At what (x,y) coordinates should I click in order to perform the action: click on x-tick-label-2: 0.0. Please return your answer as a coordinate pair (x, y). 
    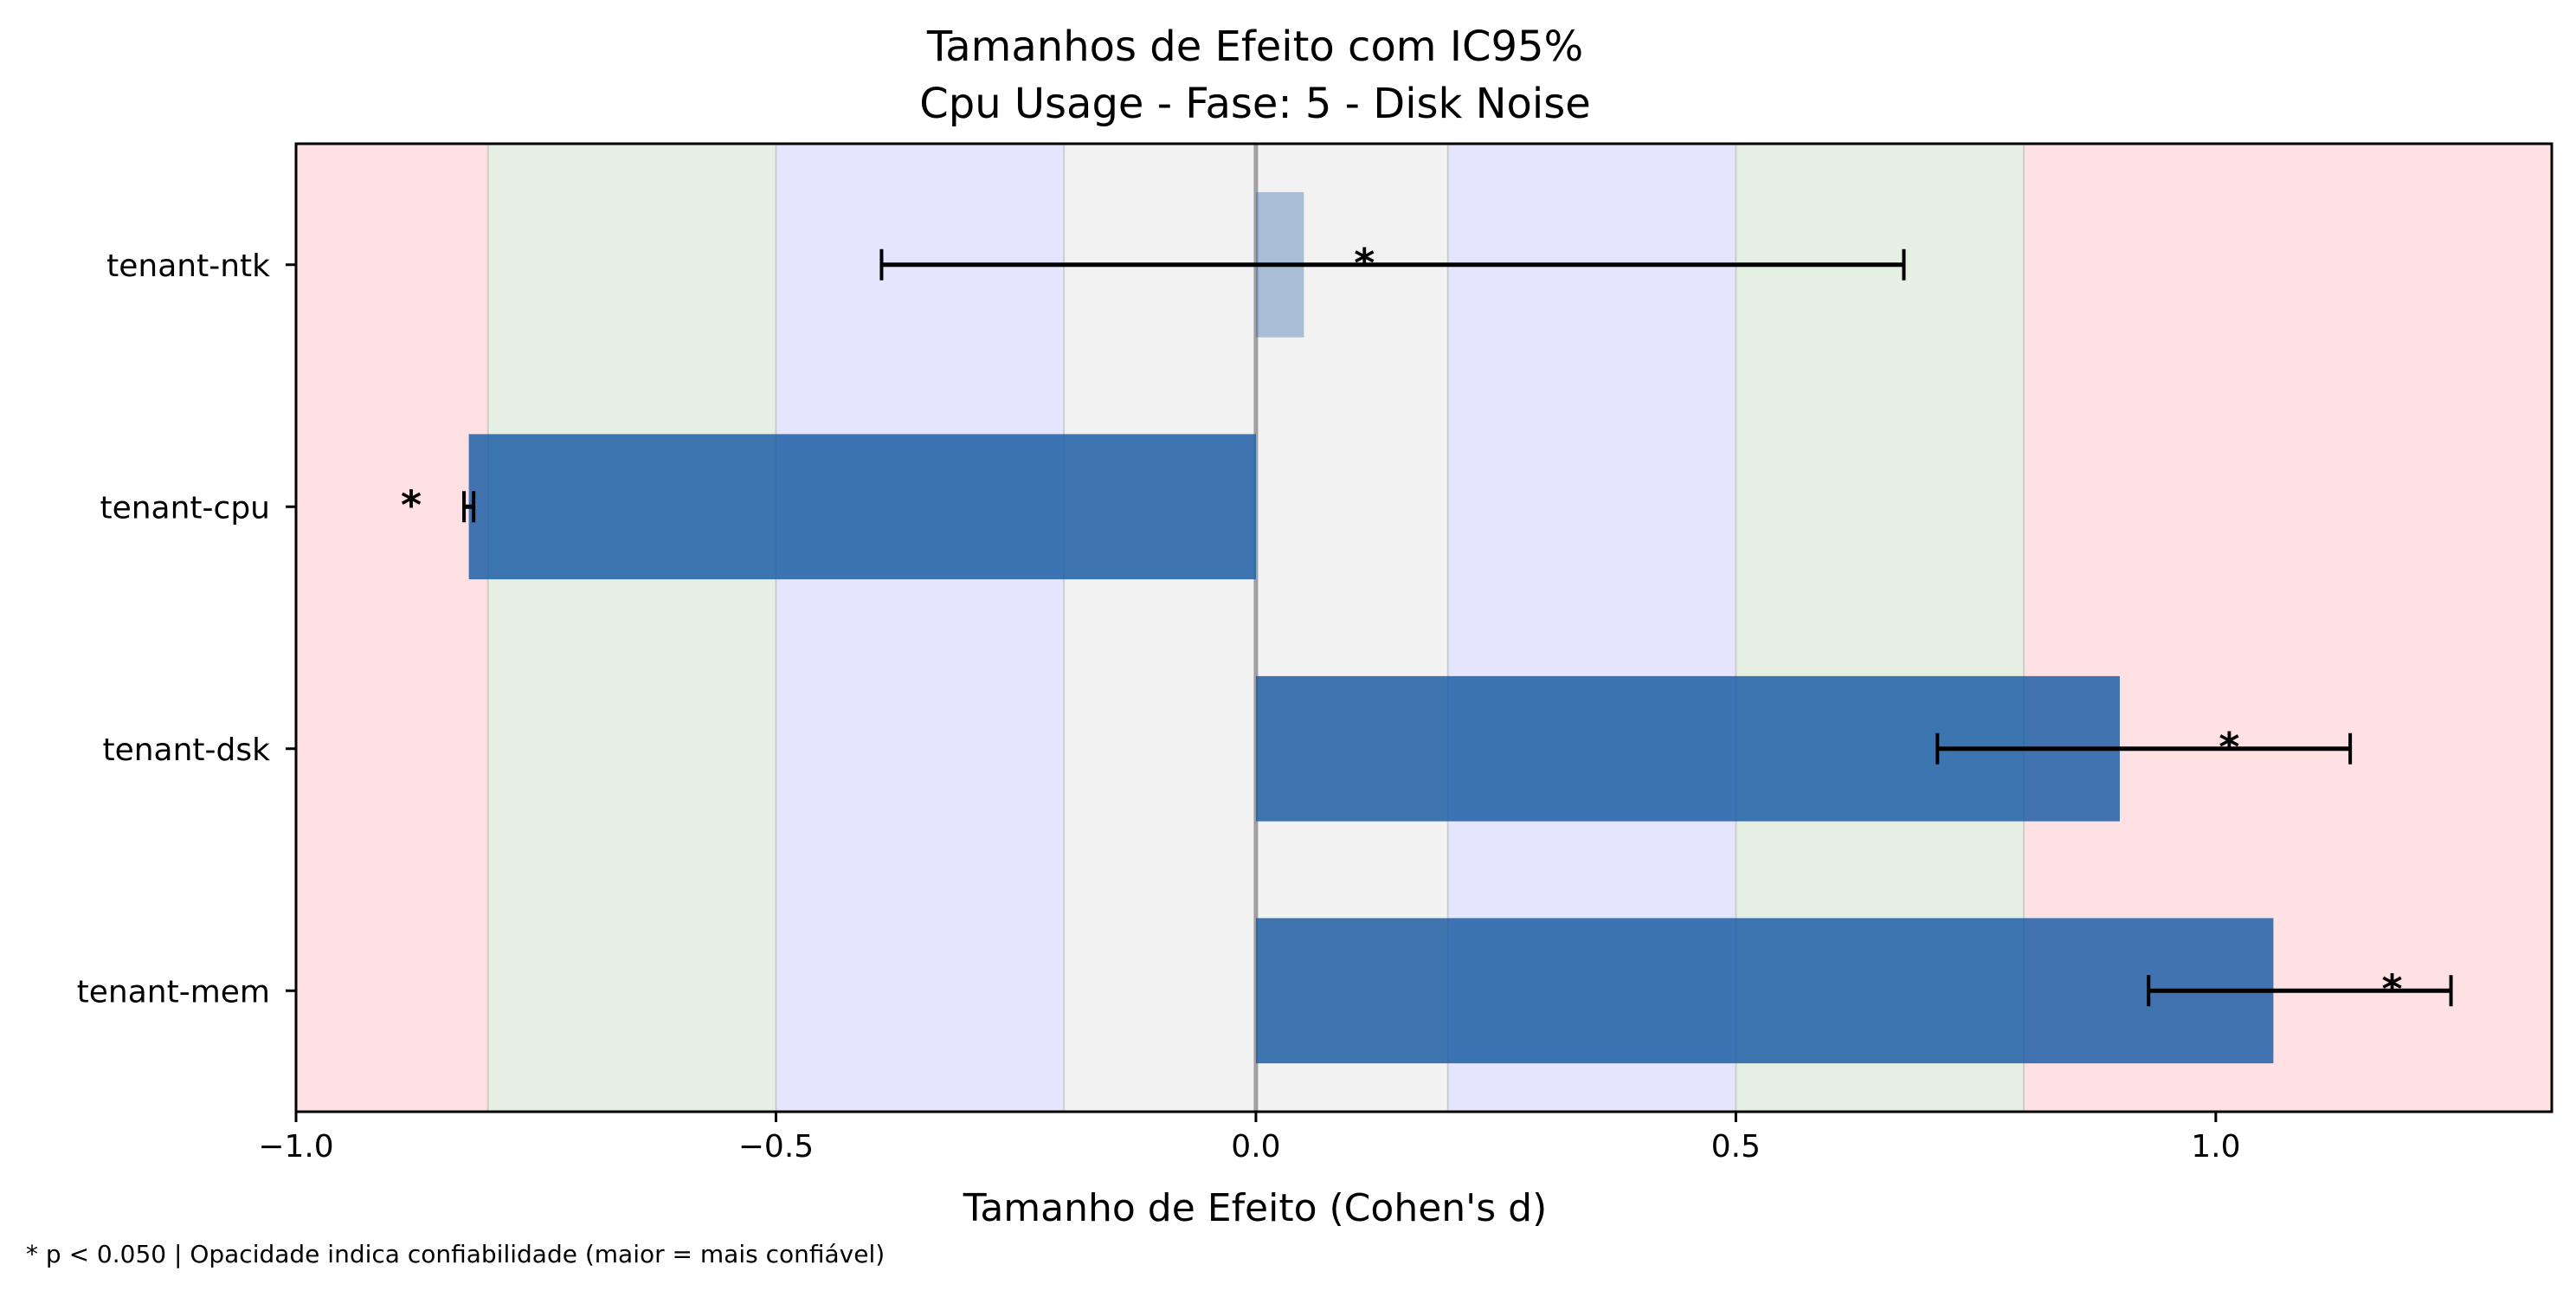
    Looking at the image, I should click on (1255, 1147).